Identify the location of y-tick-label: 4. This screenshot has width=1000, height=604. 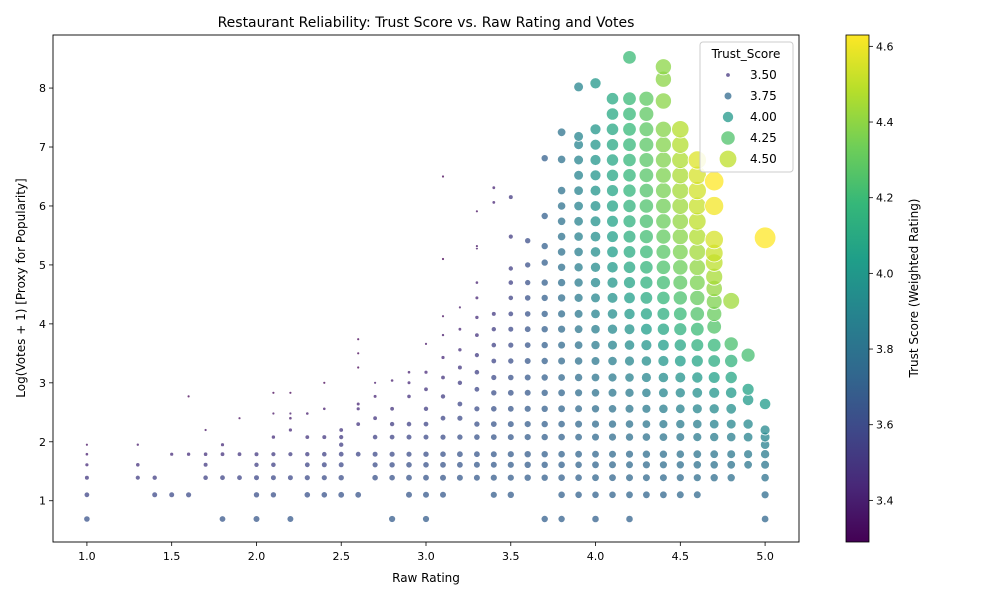
(42, 324).